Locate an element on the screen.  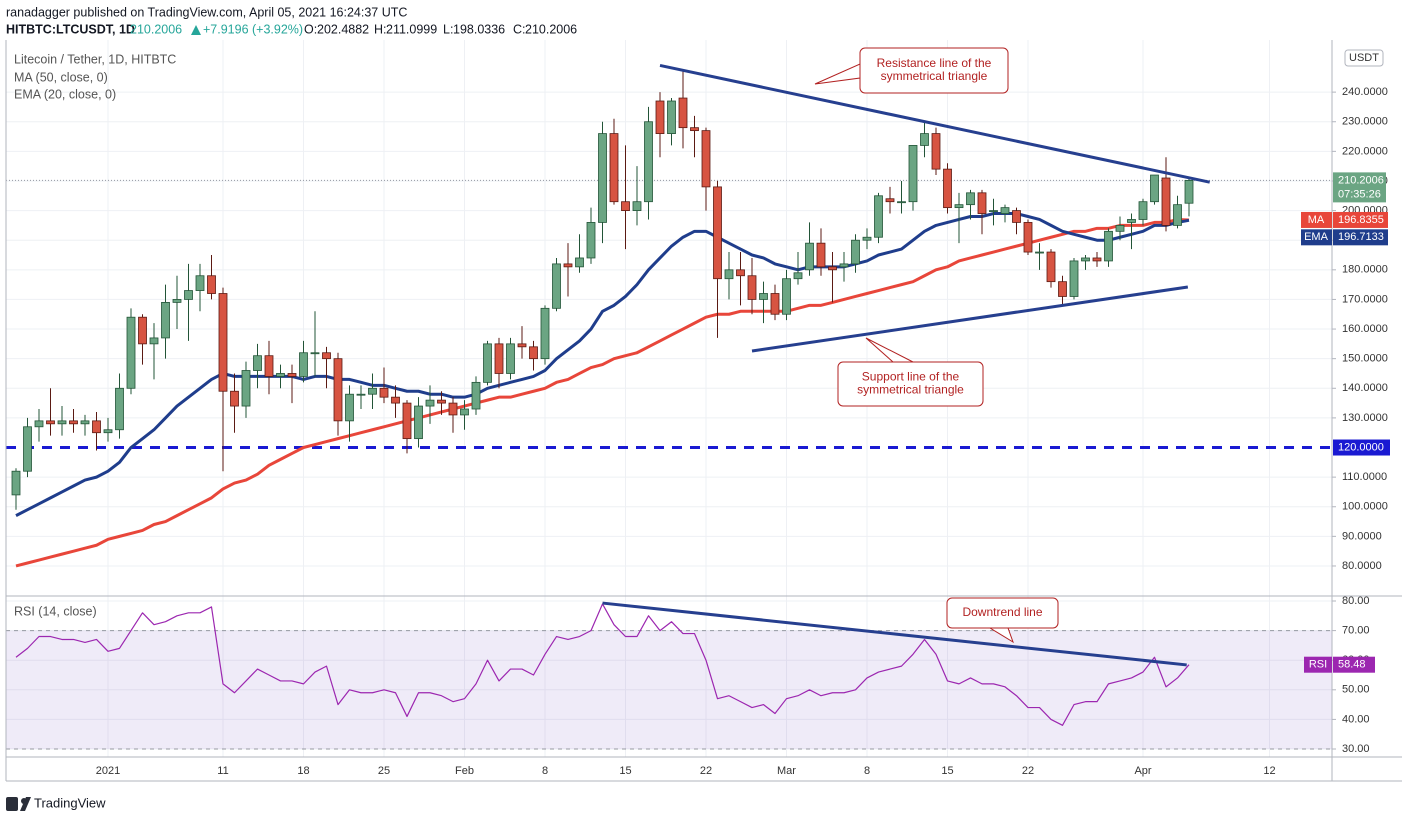
last-price: 210.2006 is located at coordinates (156, 29).